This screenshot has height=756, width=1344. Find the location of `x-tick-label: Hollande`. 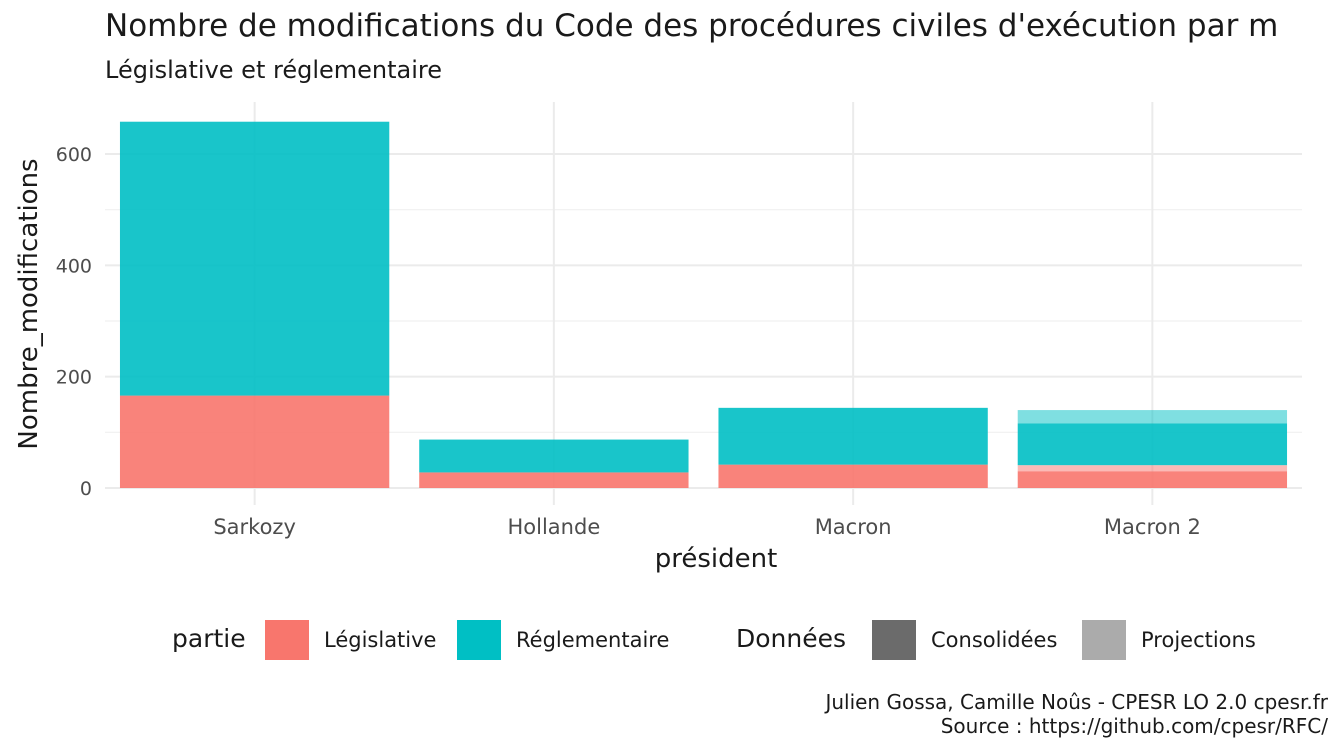

x-tick-label: Hollande is located at coordinates (554, 527).